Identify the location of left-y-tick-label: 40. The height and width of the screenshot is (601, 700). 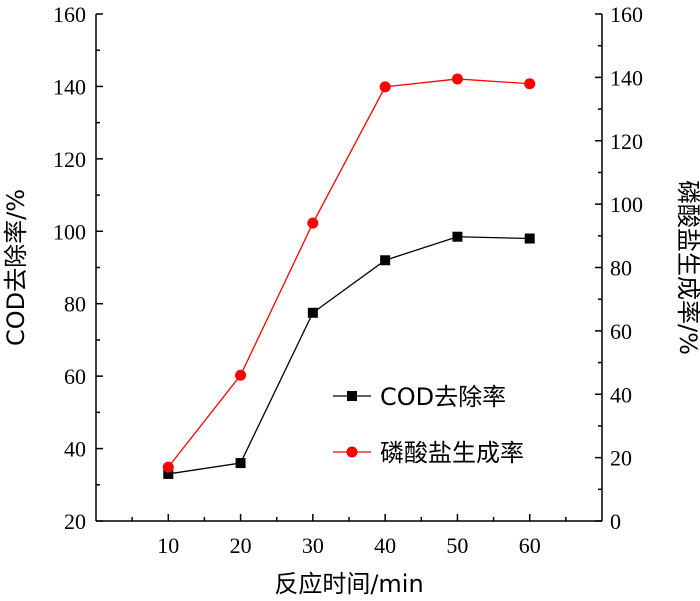
(75, 449).